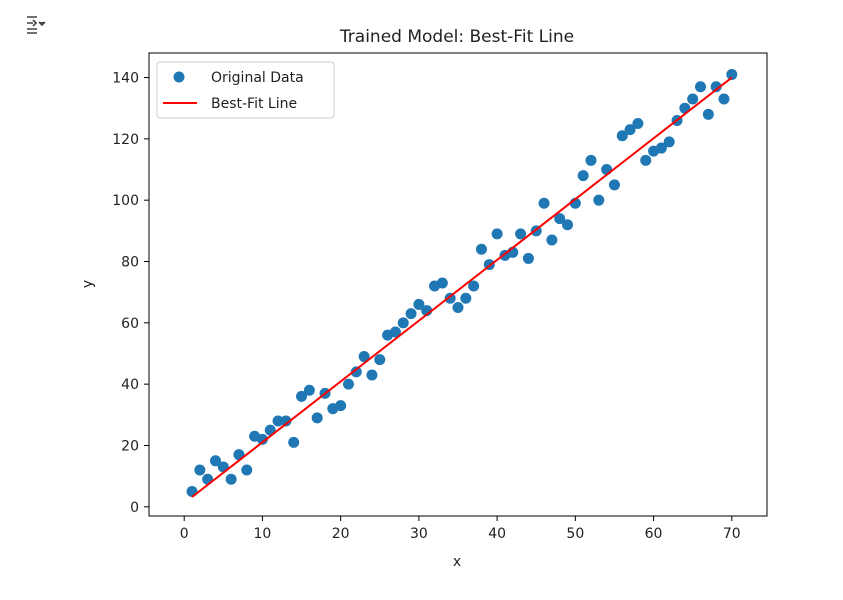 The width and height of the screenshot is (843, 600). Describe the element at coordinates (125, 79) in the screenshot. I see `y-tick-label: 140` at that location.